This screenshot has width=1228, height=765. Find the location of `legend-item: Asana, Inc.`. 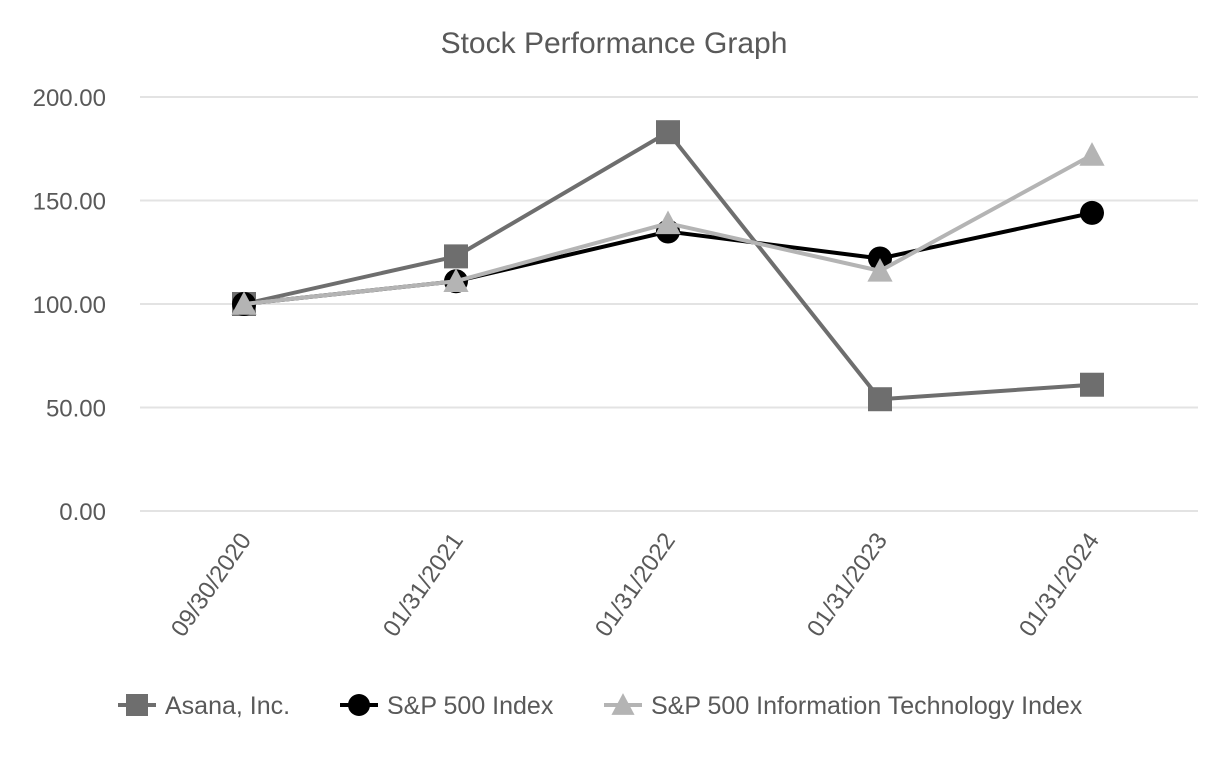

legend-item: Asana, Inc. is located at coordinates (204, 706).